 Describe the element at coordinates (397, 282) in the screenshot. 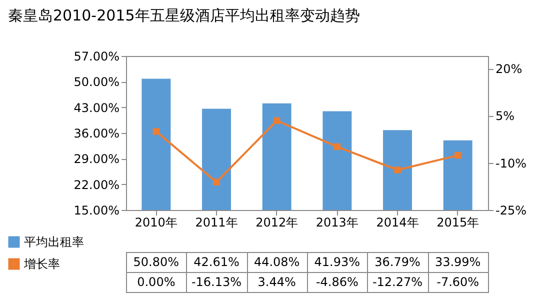

I see `data-label: -12.27%` at that location.